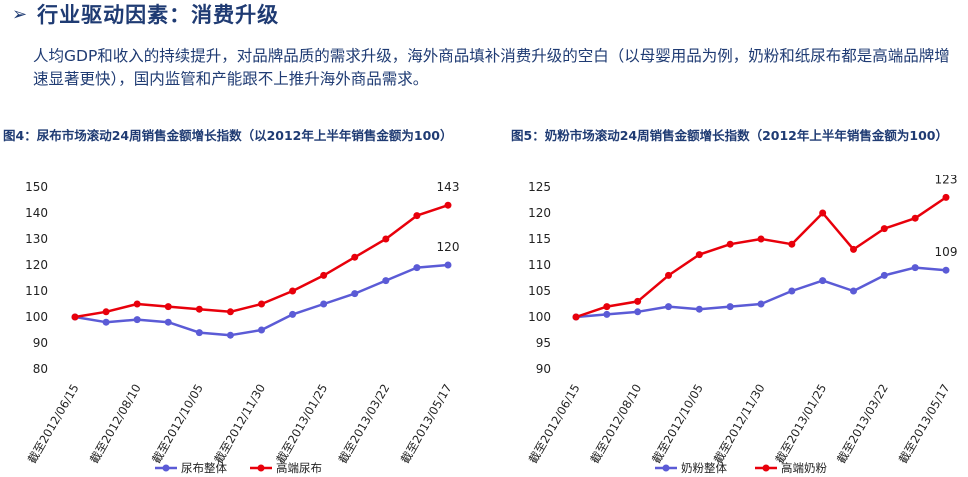 The image size is (968, 477). What do you see at coordinates (40, 369) in the screenshot?
I see `y-tick-label: 80` at bounding box center [40, 369].